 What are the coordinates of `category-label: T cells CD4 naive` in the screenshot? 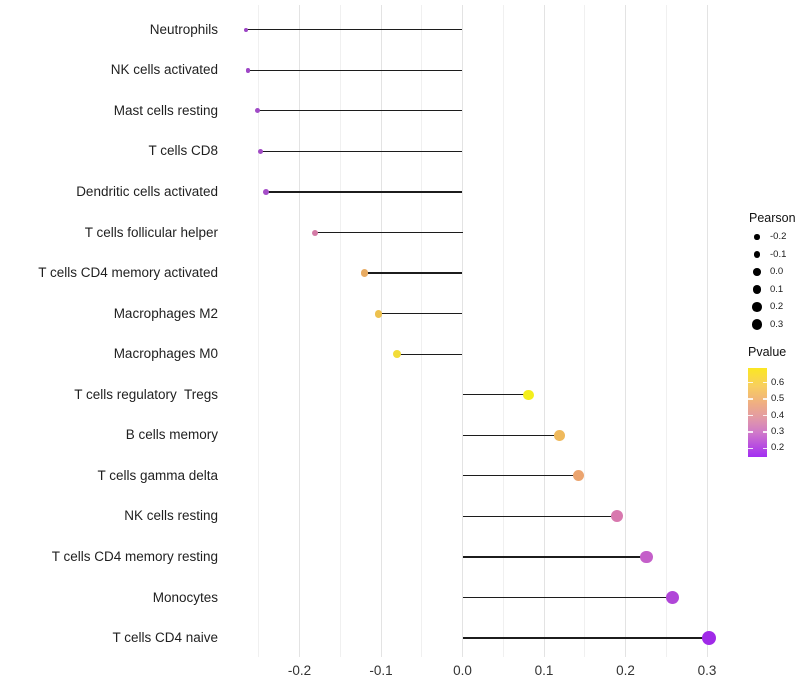 It's located at (165, 637).